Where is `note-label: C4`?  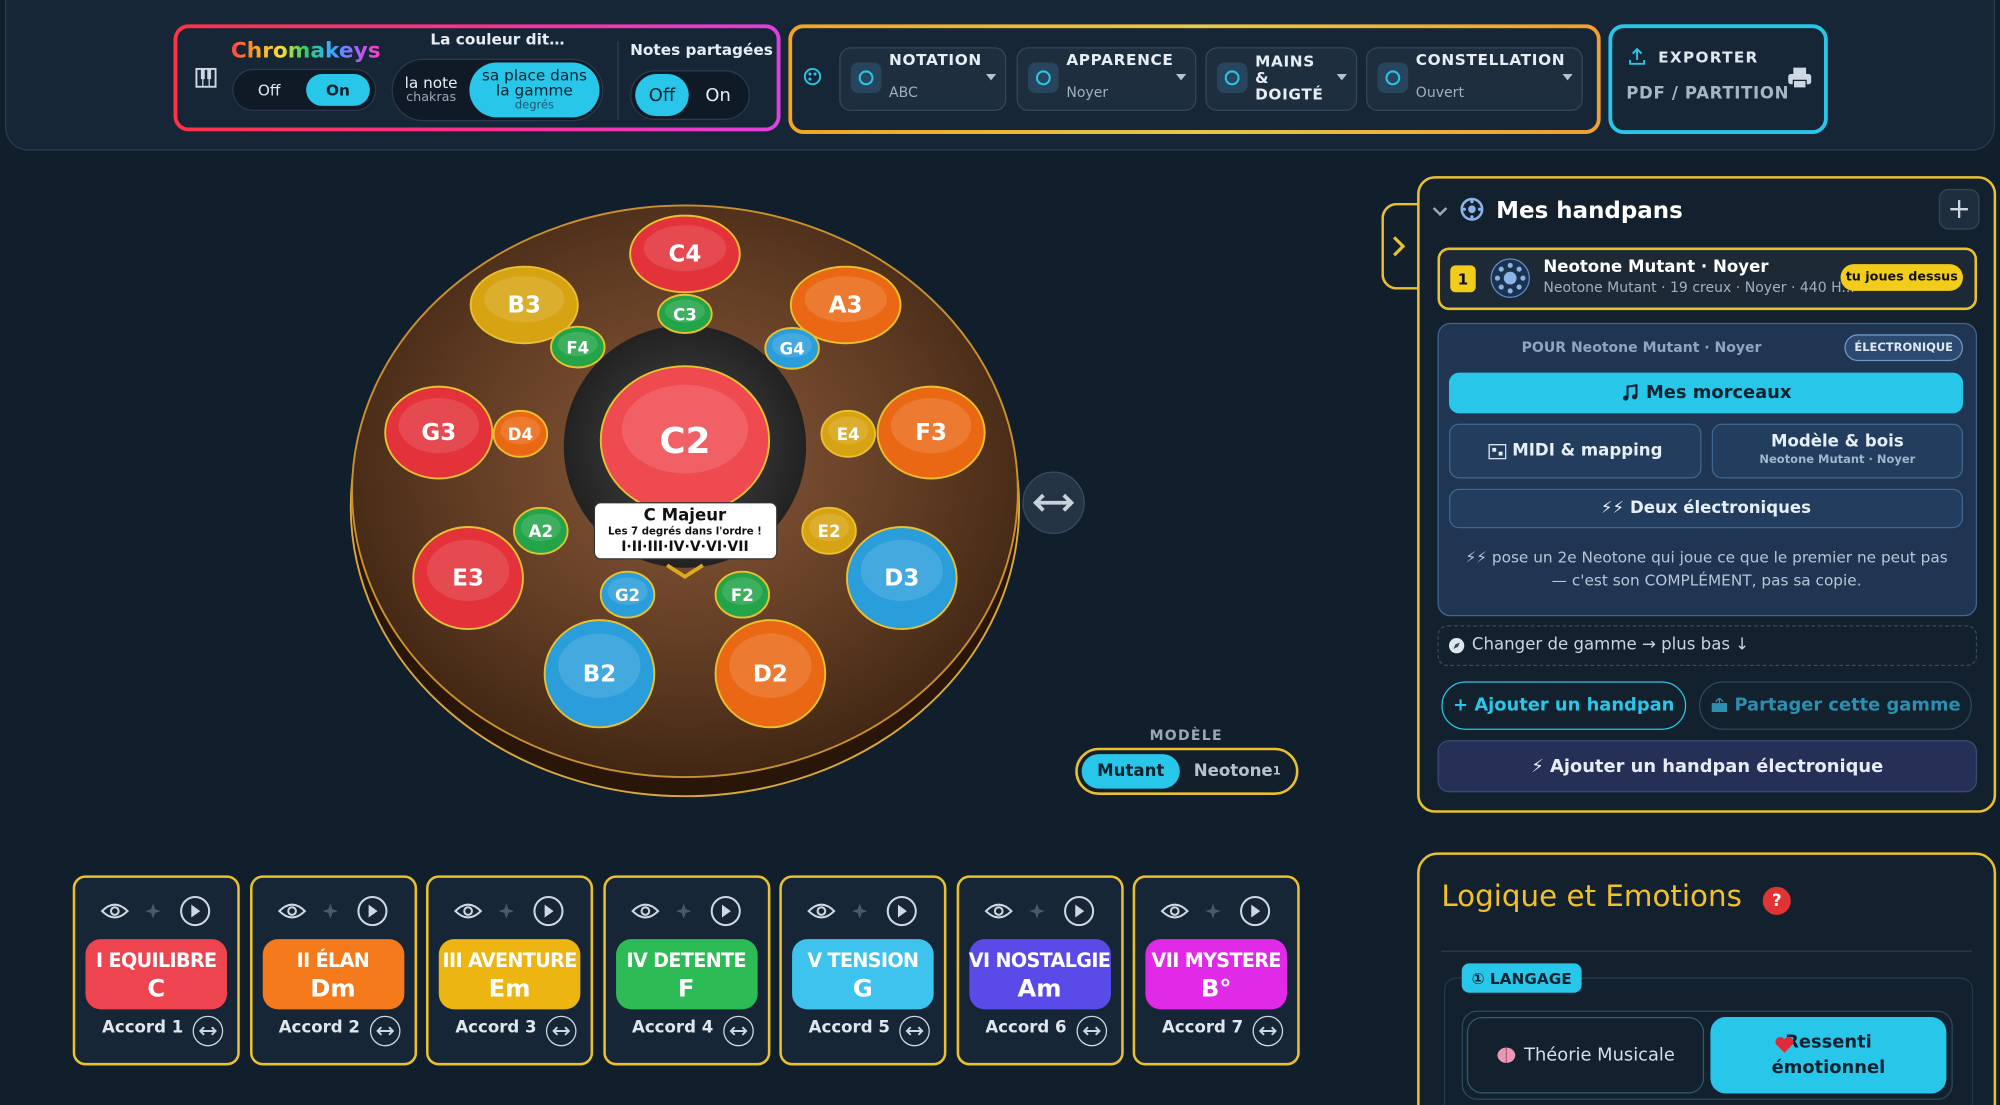
note-label: C4 is located at coordinates (685, 255).